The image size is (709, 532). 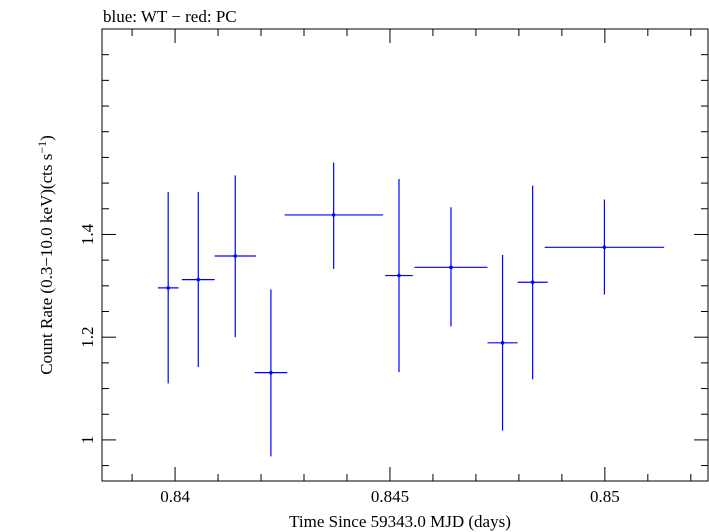 I want to click on y-axis-label-suffix: ), so click(x=46, y=138).